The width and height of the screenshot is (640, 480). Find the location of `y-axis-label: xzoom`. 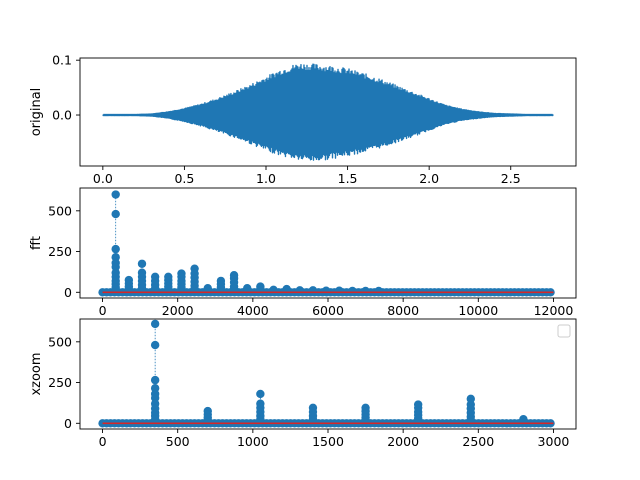

y-axis-label: xzoom is located at coordinates (36, 373).